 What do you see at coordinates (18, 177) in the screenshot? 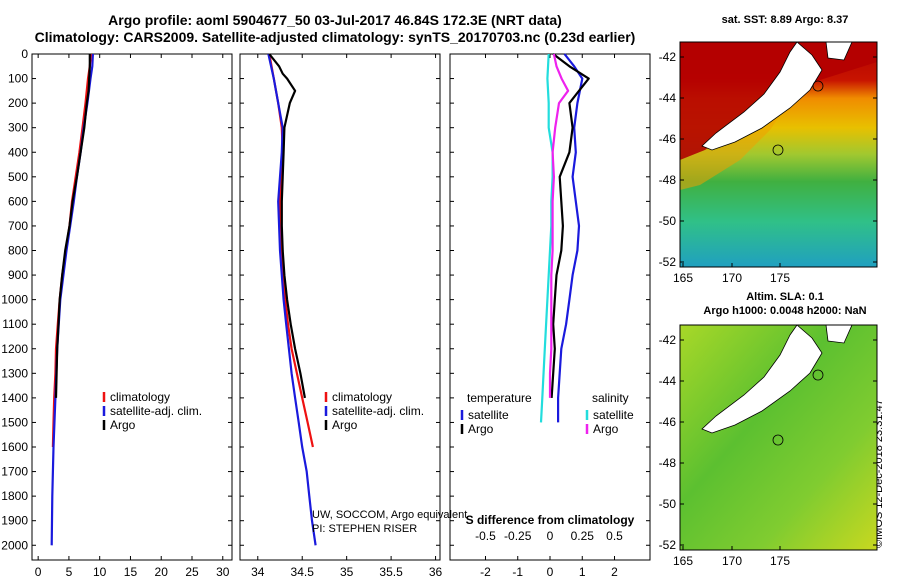
I see `depth-tick-label: 500` at bounding box center [18, 177].